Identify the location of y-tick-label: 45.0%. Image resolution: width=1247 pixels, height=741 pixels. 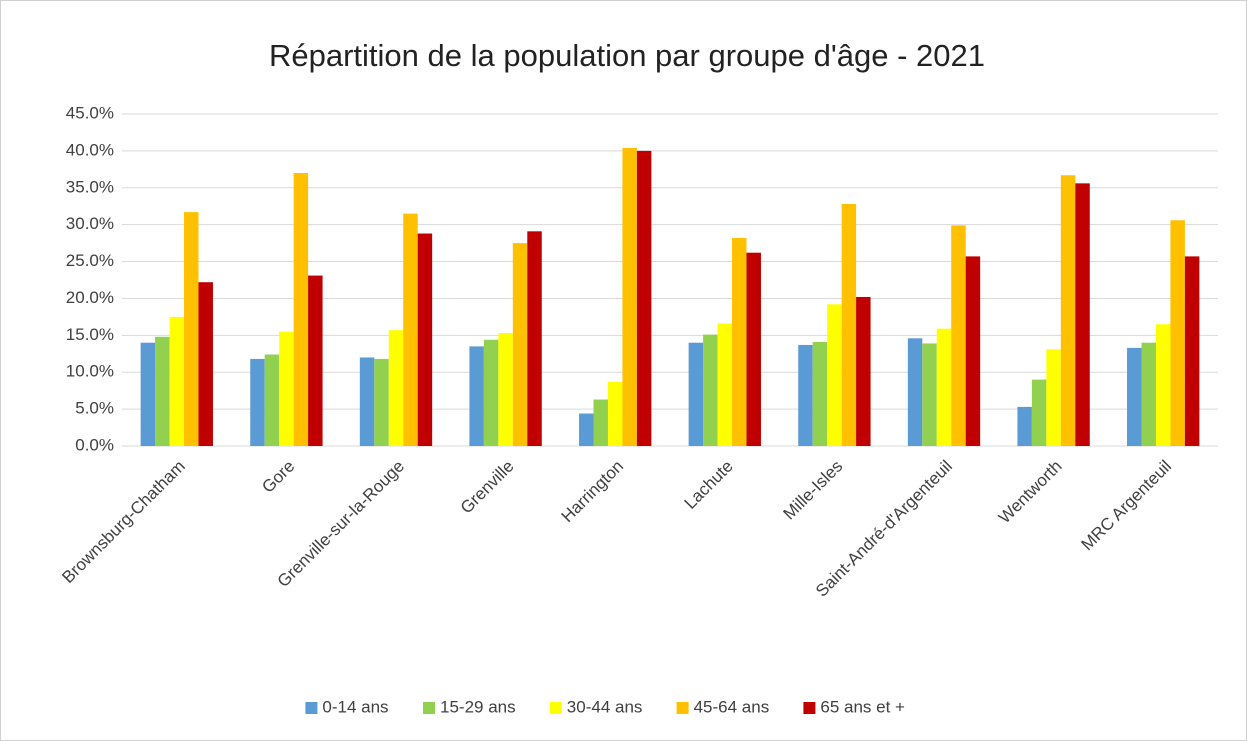
(90, 112).